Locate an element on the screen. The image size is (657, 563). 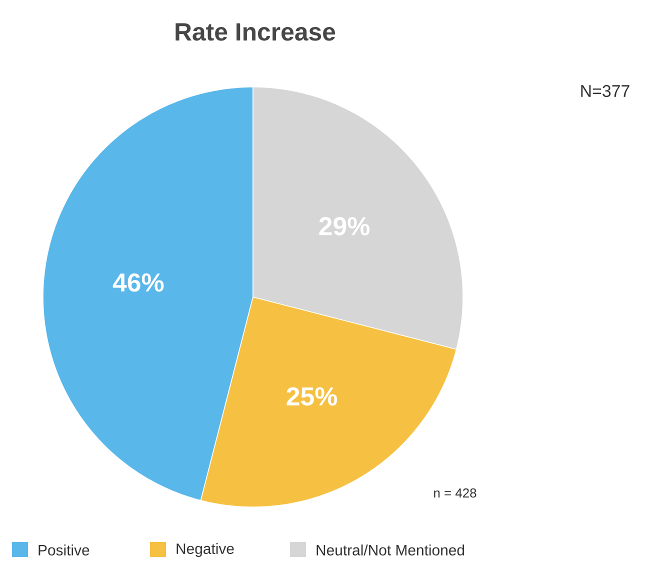
data-label: 46% is located at coordinates (138, 282).